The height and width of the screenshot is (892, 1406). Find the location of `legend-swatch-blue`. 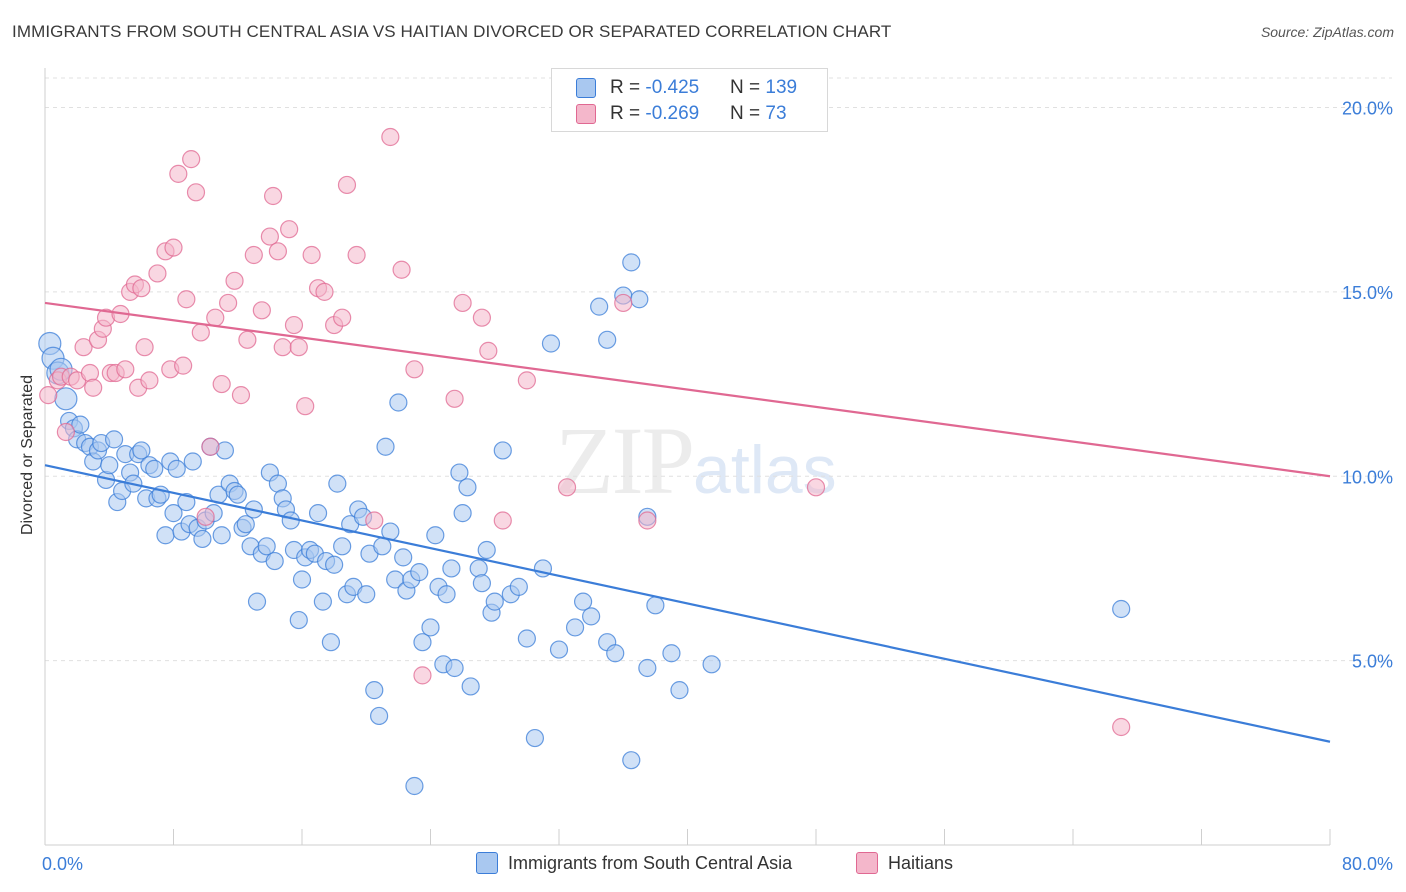

legend-swatch-blue is located at coordinates (586, 88).